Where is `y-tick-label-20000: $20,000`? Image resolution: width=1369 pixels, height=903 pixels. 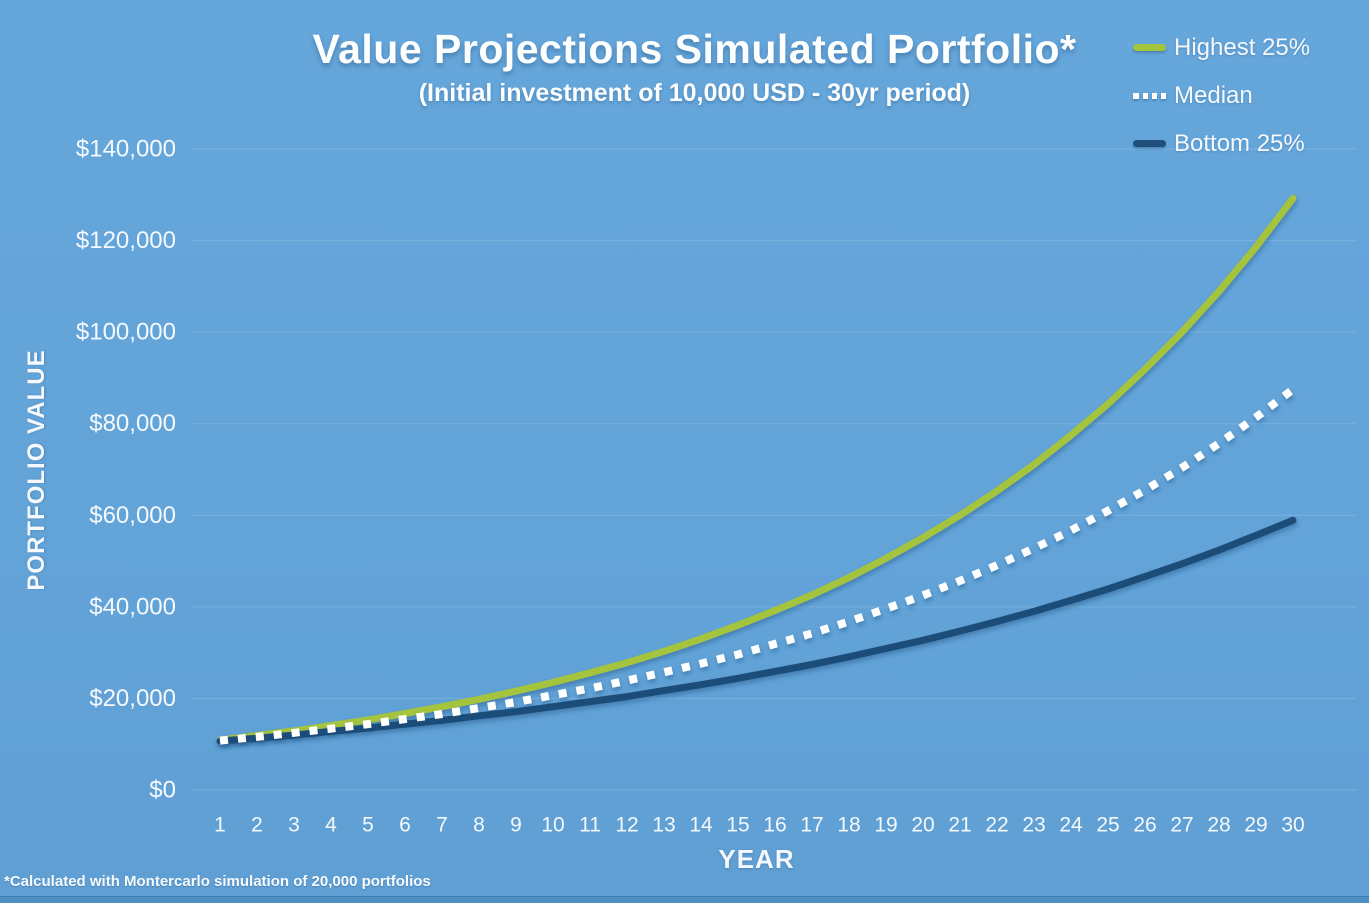
y-tick-label-20000: $20,000 is located at coordinates (132, 698).